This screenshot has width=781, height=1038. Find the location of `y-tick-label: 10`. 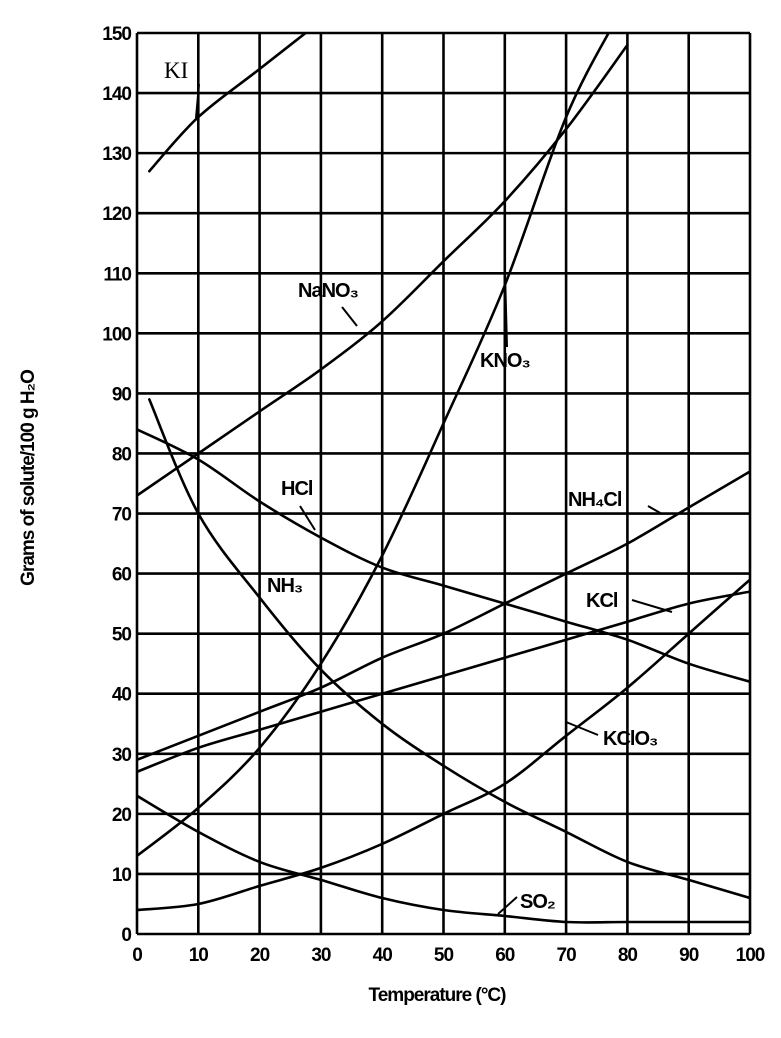

y-tick-label: 10 is located at coordinates (122, 875).